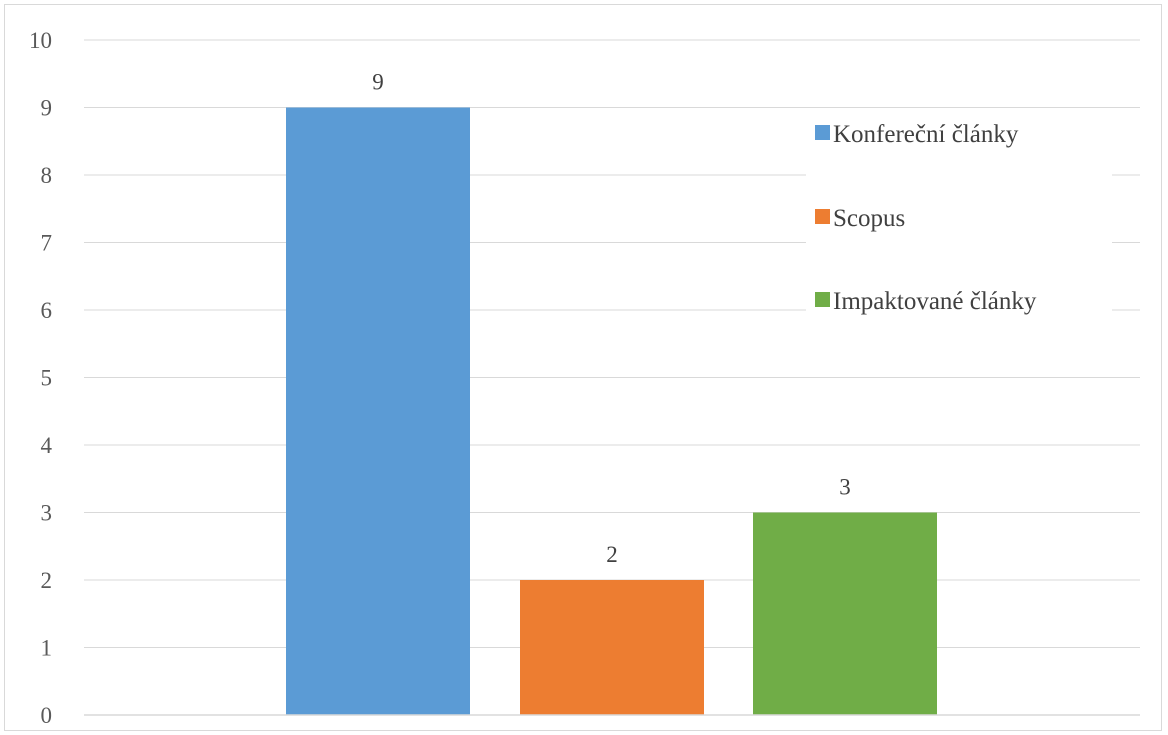 This screenshot has width=1168, height=735. I want to click on legend-label: Konfereční články, so click(926, 134).